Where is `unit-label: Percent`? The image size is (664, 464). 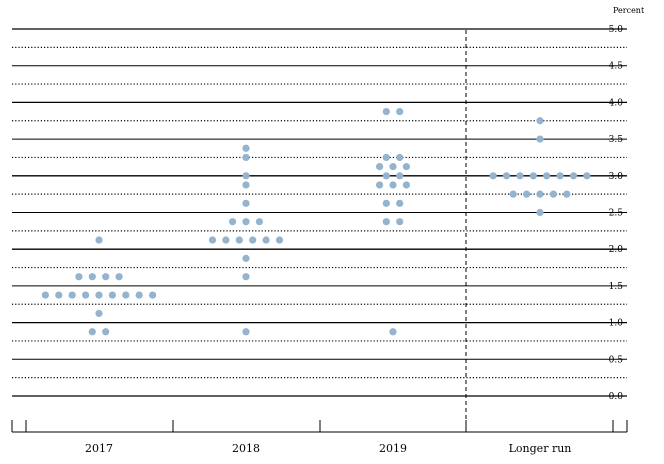 unit-label: Percent is located at coordinates (629, 10).